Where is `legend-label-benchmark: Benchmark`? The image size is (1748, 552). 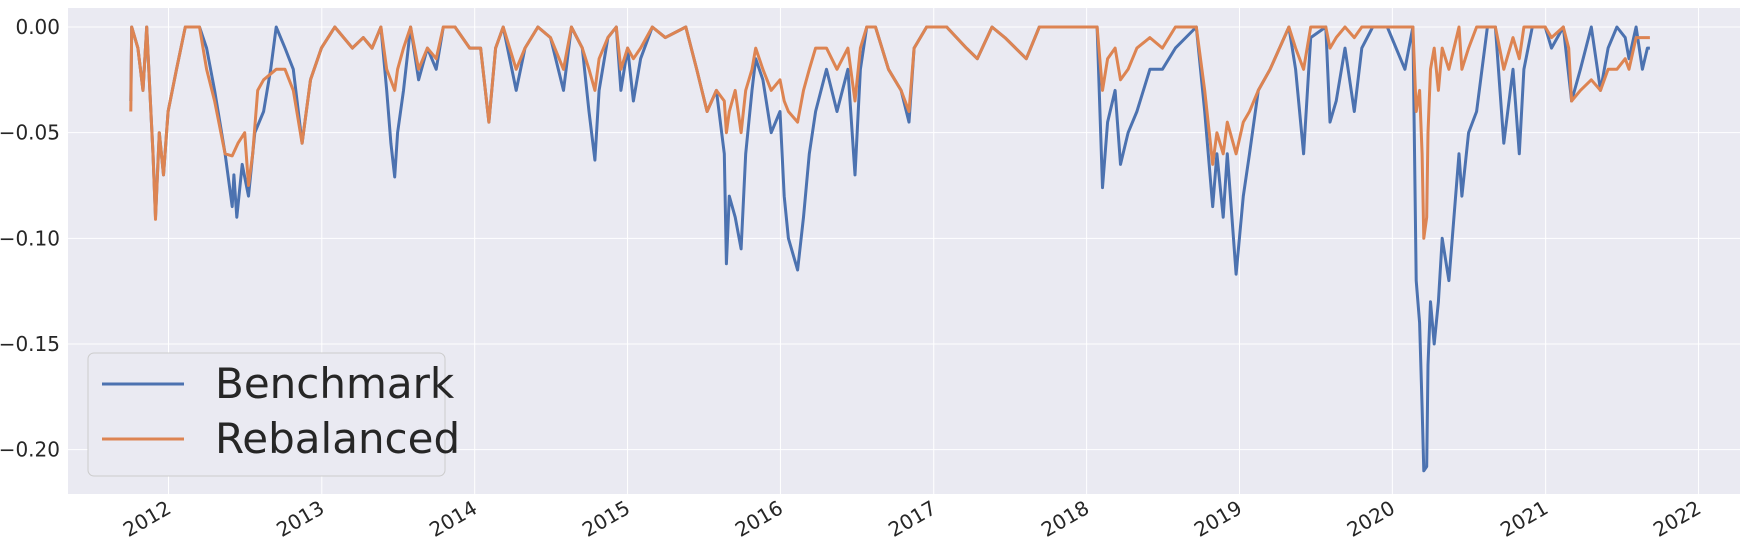
legend-label-benchmark: Benchmark is located at coordinates (335, 383).